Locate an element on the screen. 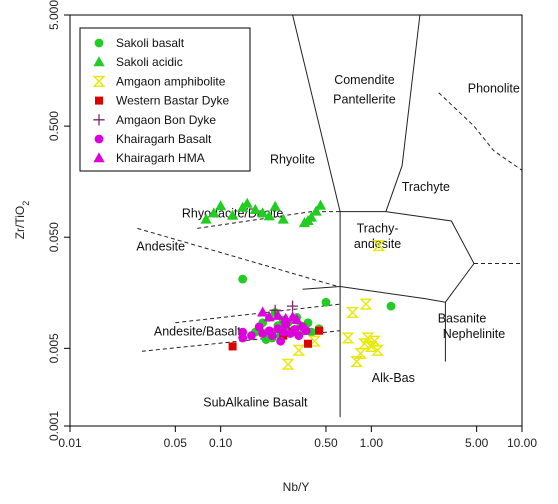 The height and width of the screenshot is (504, 558). y-axis-ticks: 0.001 0.005 0.050 0.500 5.000 is located at coordinates (58, 220).